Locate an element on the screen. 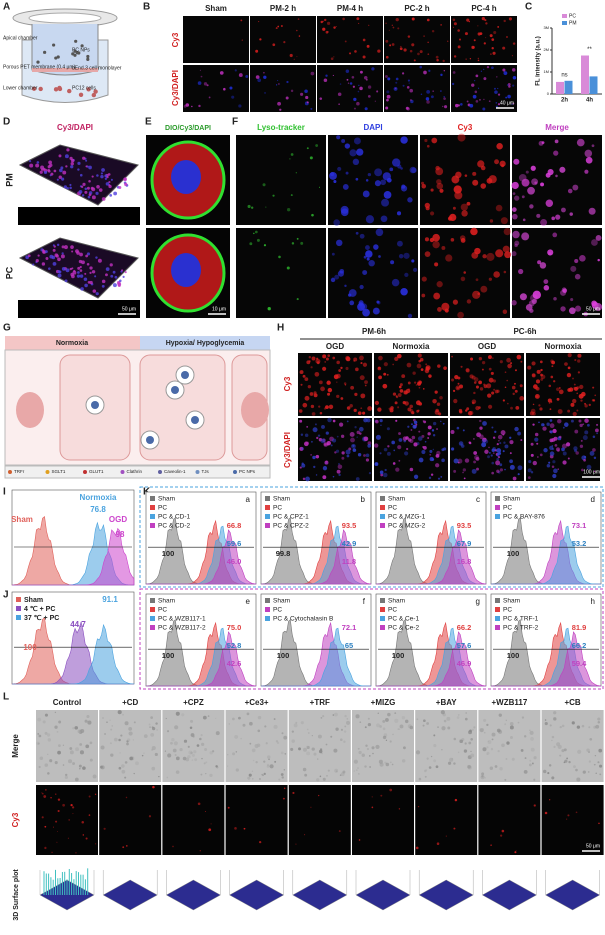 Image resolution: width=605 pixels, height=935 pixels. np is located at coordinates (76, 41).